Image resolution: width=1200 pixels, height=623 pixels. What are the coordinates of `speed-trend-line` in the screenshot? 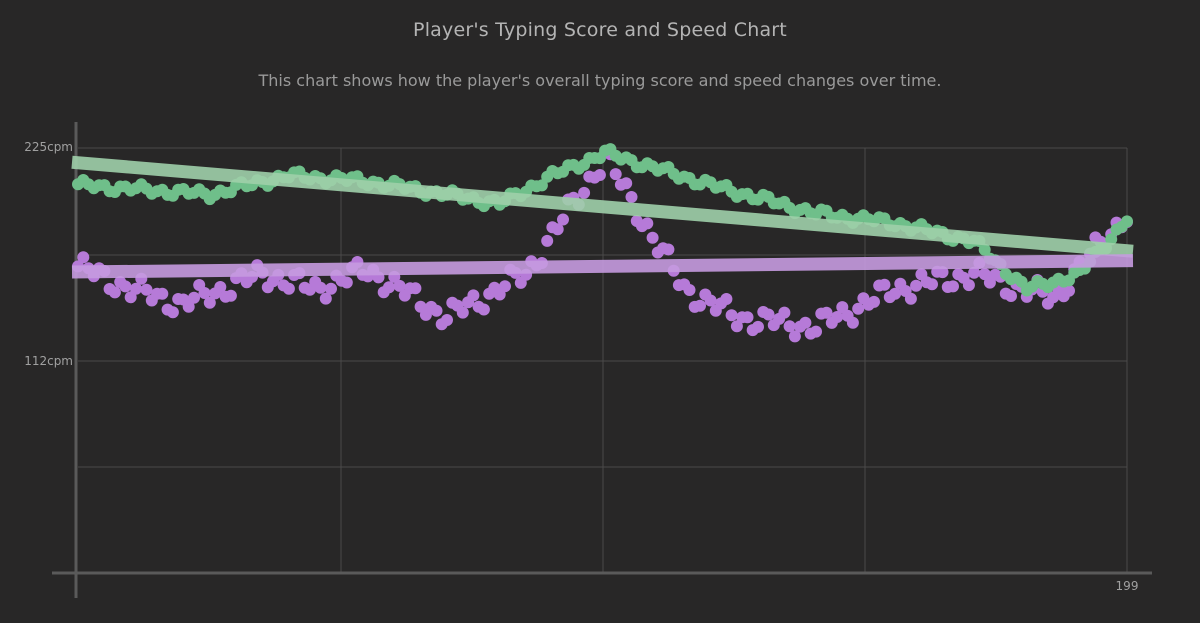 It's located at (602, 206).